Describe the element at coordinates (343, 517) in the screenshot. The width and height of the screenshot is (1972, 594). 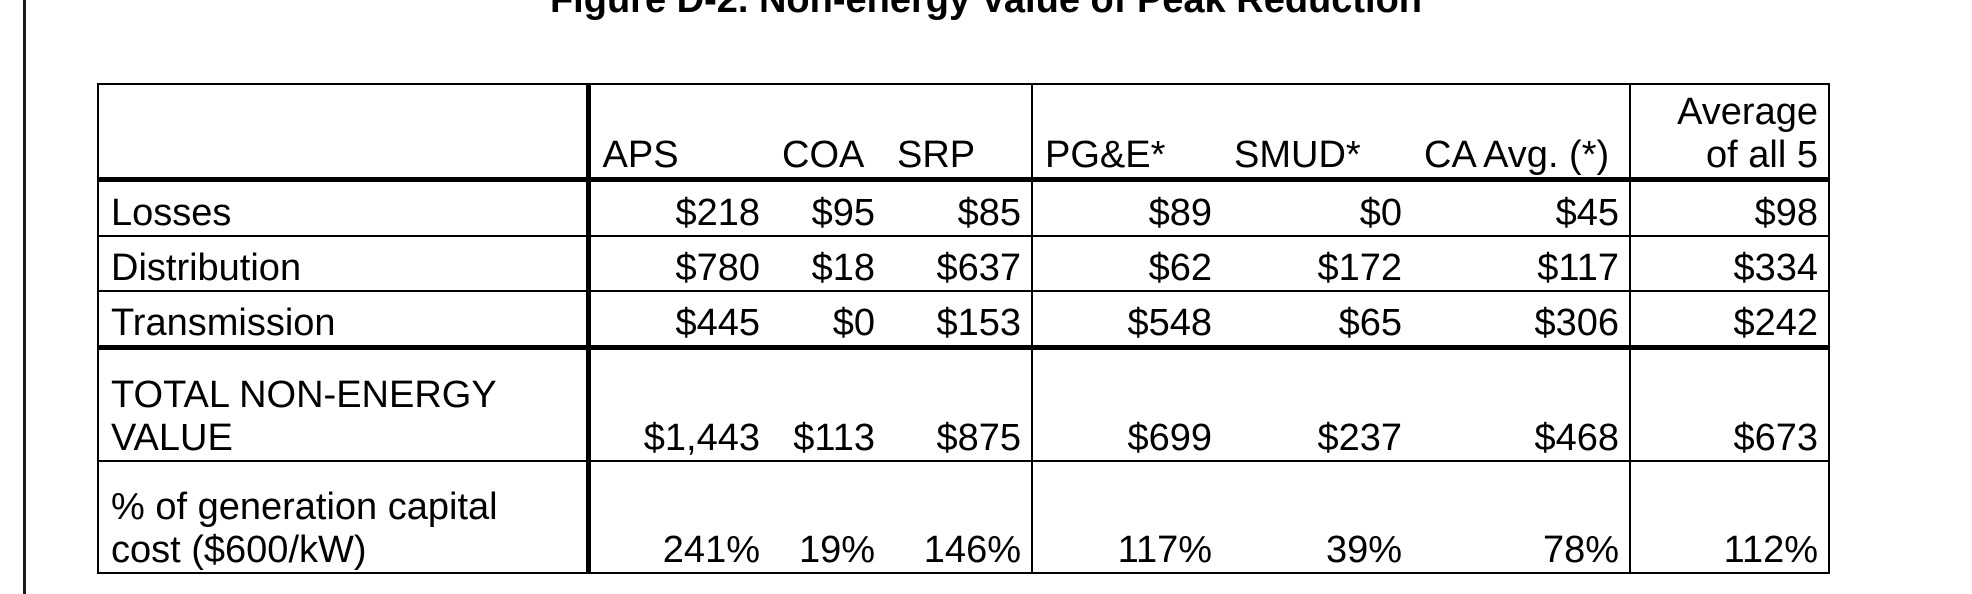
I see `row-label: % of generation capital cost ($600/kW)` at that location.